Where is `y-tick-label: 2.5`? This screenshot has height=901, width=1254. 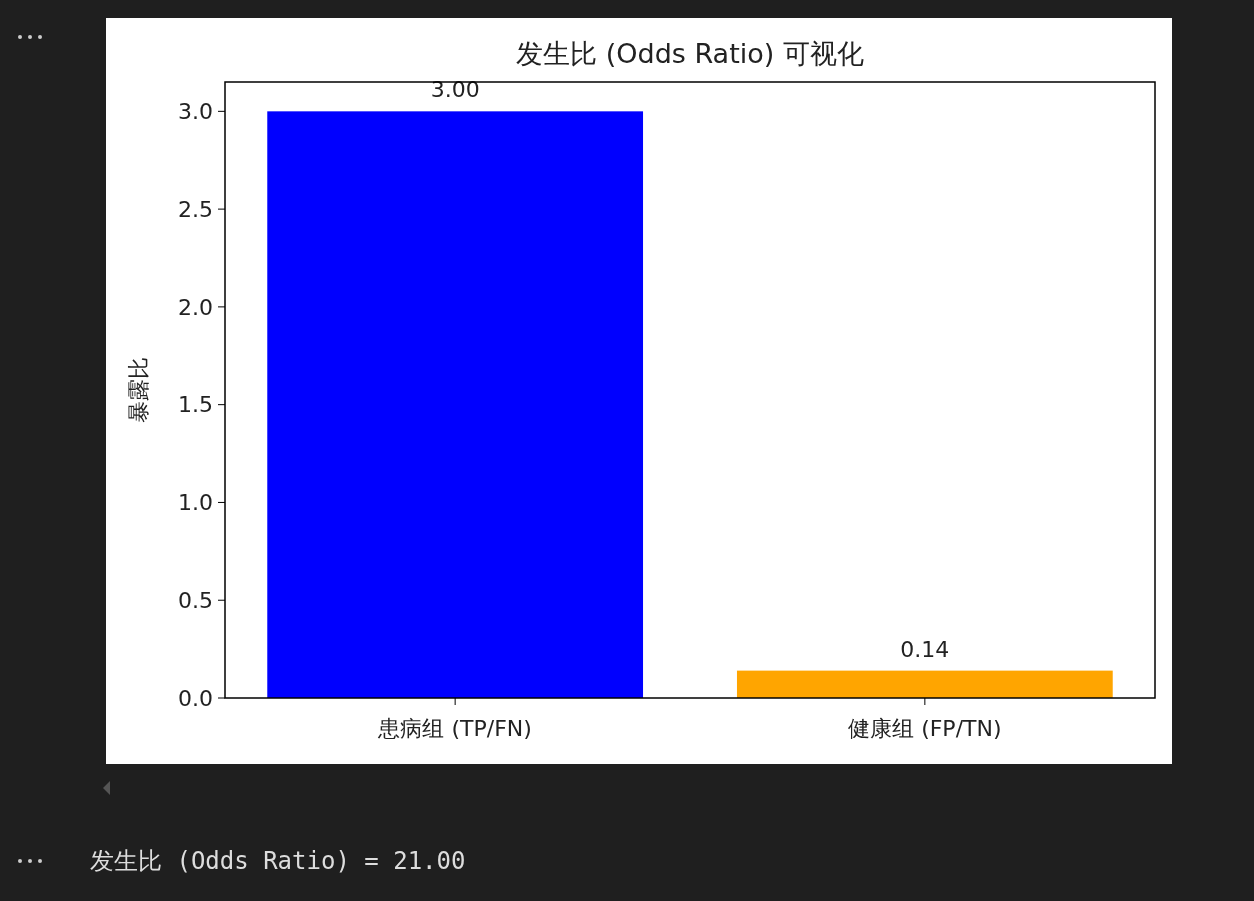 y-tick-label: 2.5 is located at coordinates (195, 209).